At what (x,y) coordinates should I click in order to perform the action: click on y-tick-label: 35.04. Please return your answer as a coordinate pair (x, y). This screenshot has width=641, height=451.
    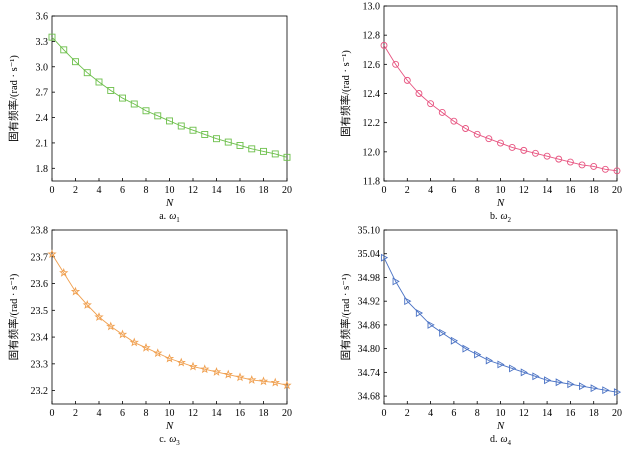
    Looking at the image, I should click on (369, 254).